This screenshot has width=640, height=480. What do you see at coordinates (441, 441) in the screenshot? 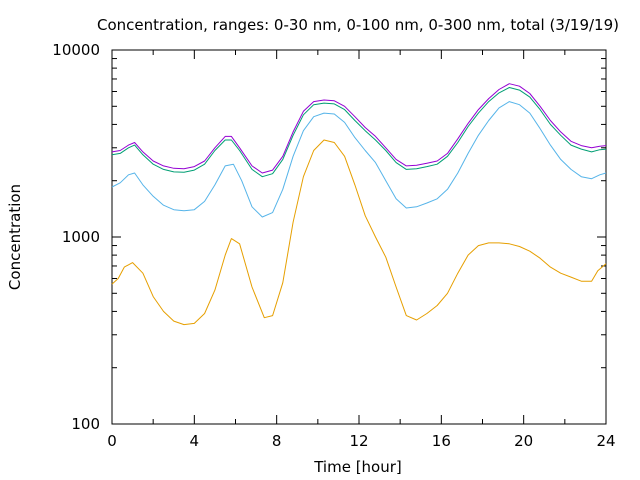
I see `x-tick-label: 16` at bounding box center [441, 441].